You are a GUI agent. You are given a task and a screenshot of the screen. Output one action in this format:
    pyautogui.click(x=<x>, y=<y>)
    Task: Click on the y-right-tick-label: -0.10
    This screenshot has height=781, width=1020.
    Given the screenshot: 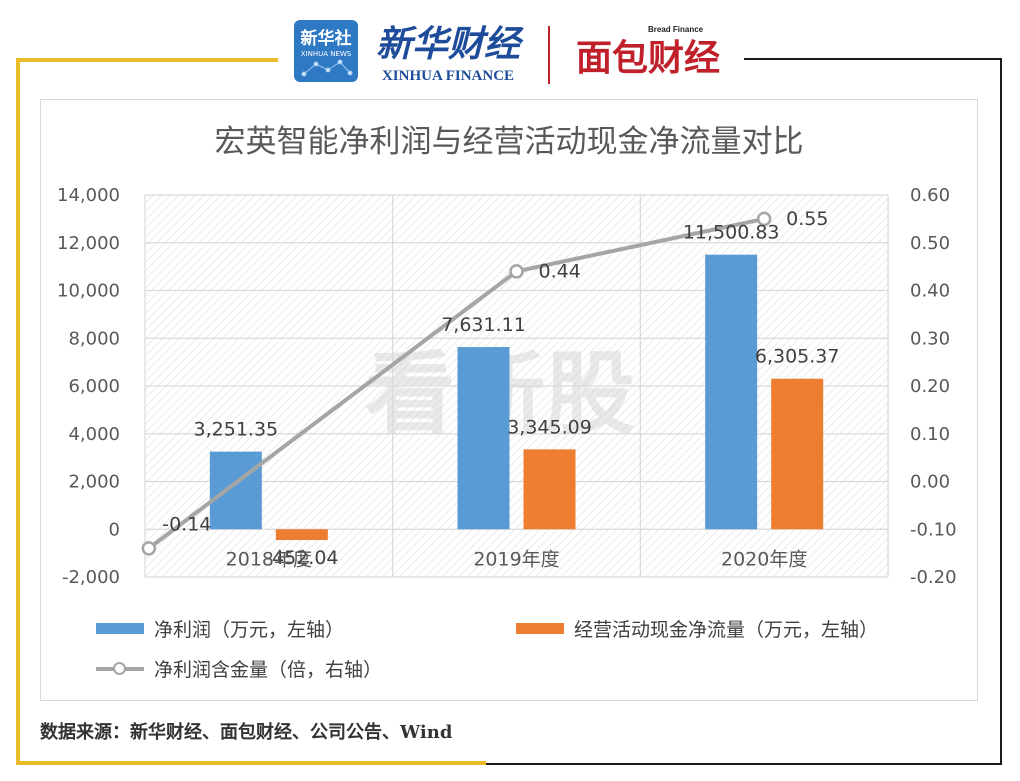 What is the action you would take?
    pyautogui.click(x=933, y=529)
    